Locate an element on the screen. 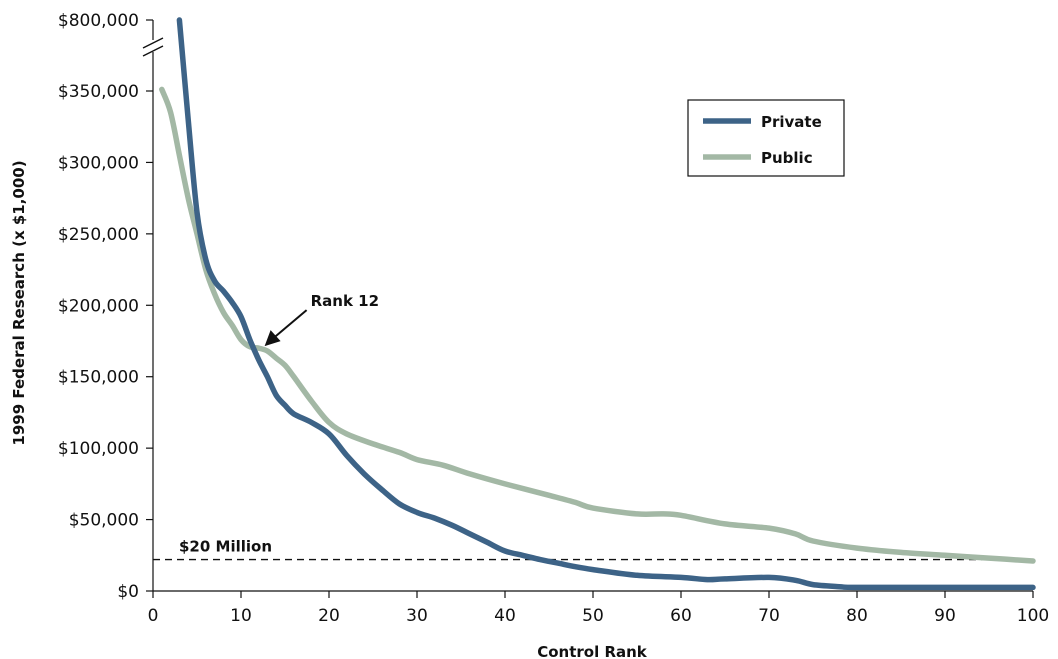  x-tick-label: 90 is located at coordinates (945, 616).